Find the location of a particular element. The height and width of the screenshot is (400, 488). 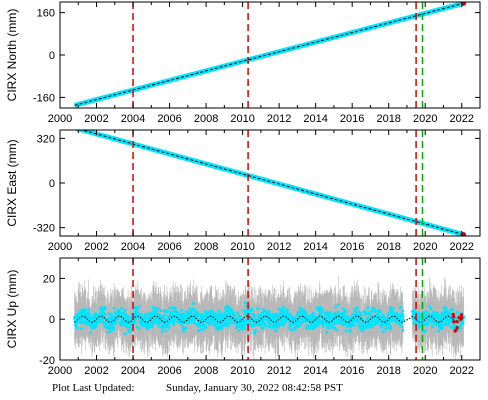

y-axis-label: CIRX North (mm) is located at coordinates (12, 55).